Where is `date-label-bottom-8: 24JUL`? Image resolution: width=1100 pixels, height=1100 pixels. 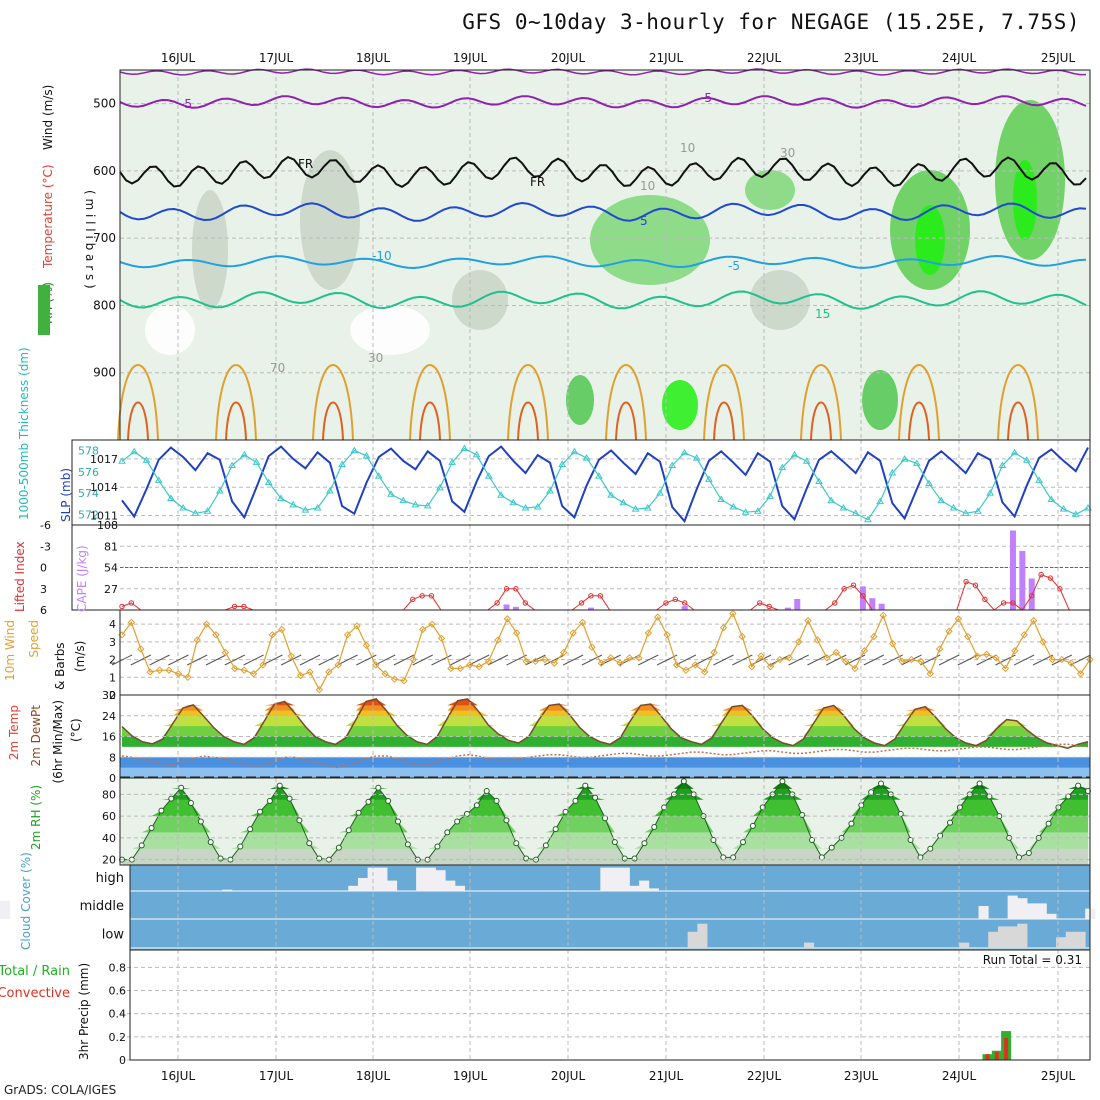
date-label-bottom-8: 24JUL is located at coordinates (959, 1076).